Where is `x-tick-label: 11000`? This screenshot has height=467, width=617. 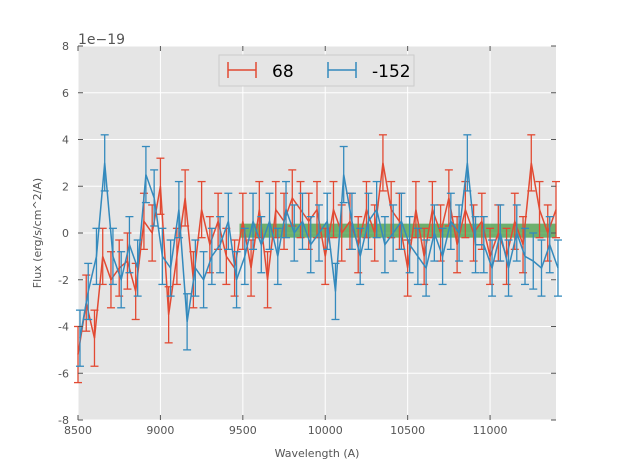 x-tick-label: 11000 is located at coordinates (490, 430).